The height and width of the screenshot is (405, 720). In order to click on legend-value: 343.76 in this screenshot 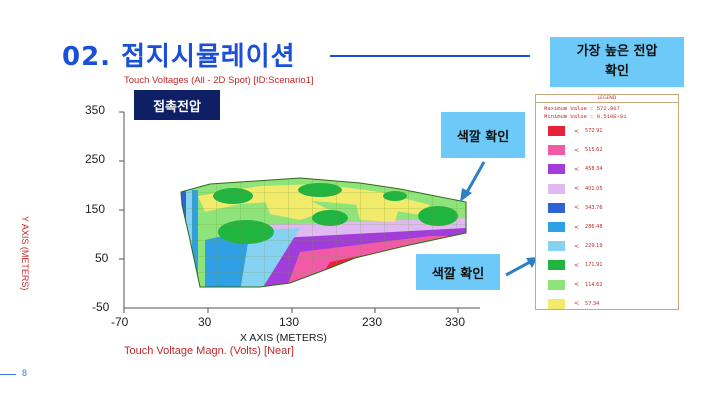, I will do `click(594, 207)`.